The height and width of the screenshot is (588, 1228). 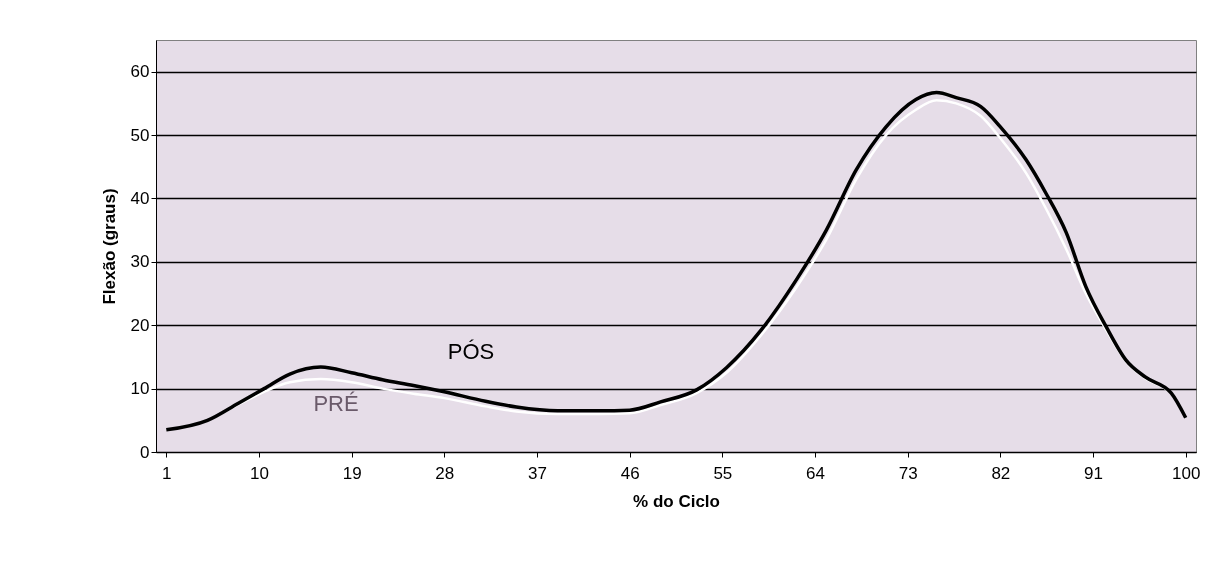 What do you see at coordinates (140, 135) in the screenshot?
I see `y-tick-label: 50` at bounding box center [140, 135].